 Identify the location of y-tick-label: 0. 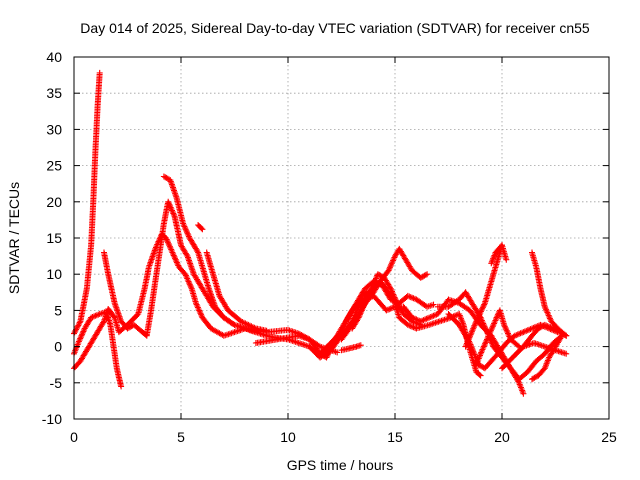
(58, 347).